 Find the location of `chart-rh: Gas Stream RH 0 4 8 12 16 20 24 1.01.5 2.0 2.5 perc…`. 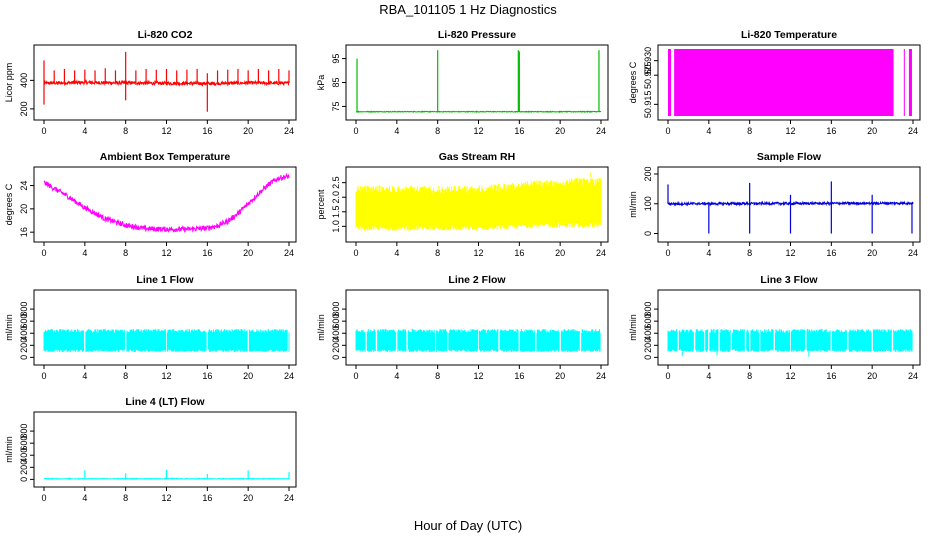

chart-rh: Gas Stream RH 0 4 8 12 16 20 24 1.01.5 2.0 2.5 perc… is located at coordinates (462, 204).